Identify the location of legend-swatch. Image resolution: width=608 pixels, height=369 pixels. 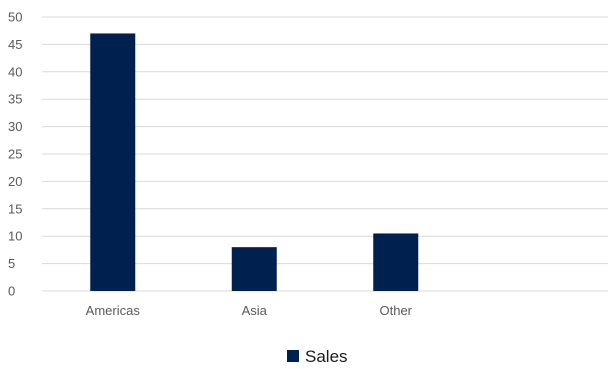
(293, 356).